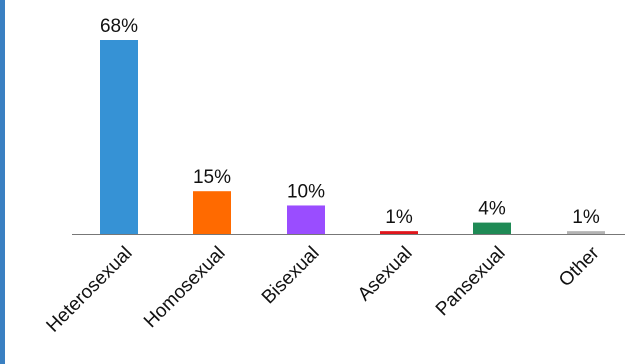  What do you see at coordinates (90, 290) in the screenshot?
I see `x-tick-label-heterosexual: Heterosexual` at bounding box center [90, 290].